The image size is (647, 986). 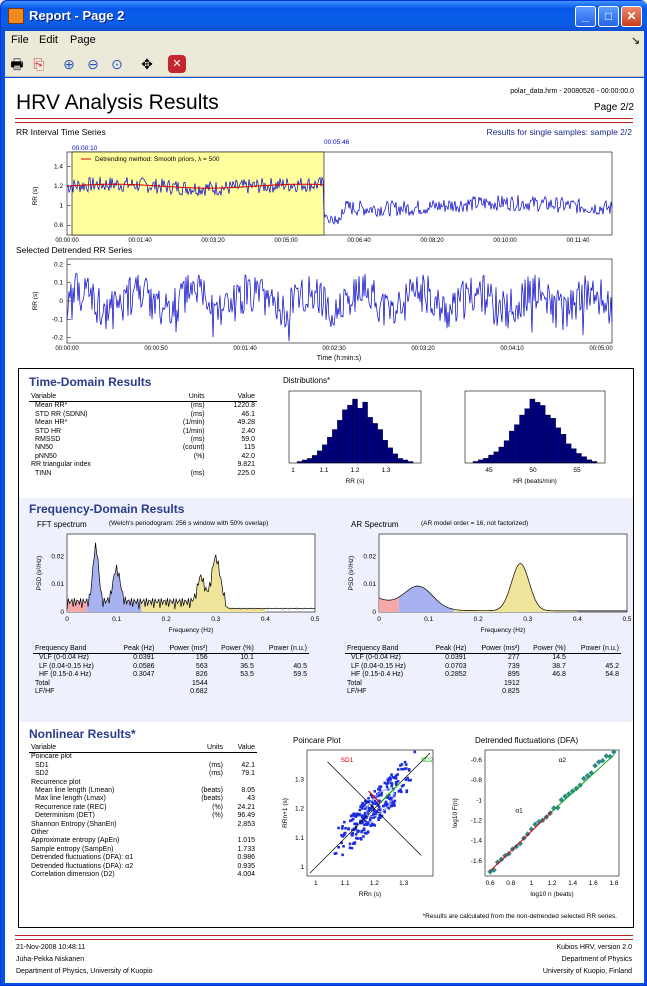 I want to click on minimize-button: _, so click(x=585, y=16).